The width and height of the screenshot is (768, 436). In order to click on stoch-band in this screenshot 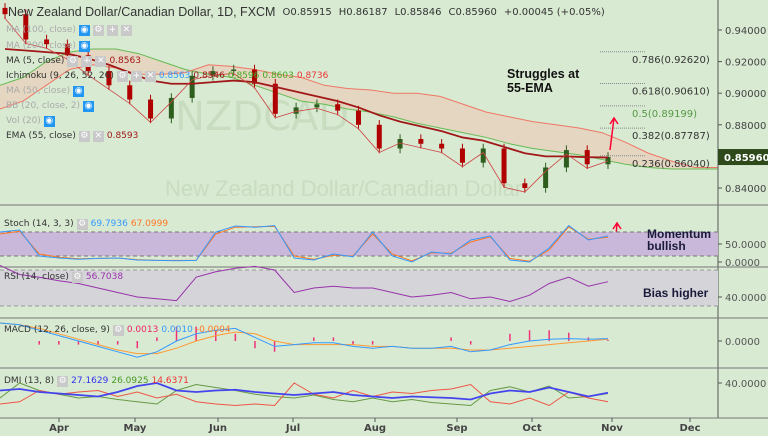, I will do `click(359, 244)`.